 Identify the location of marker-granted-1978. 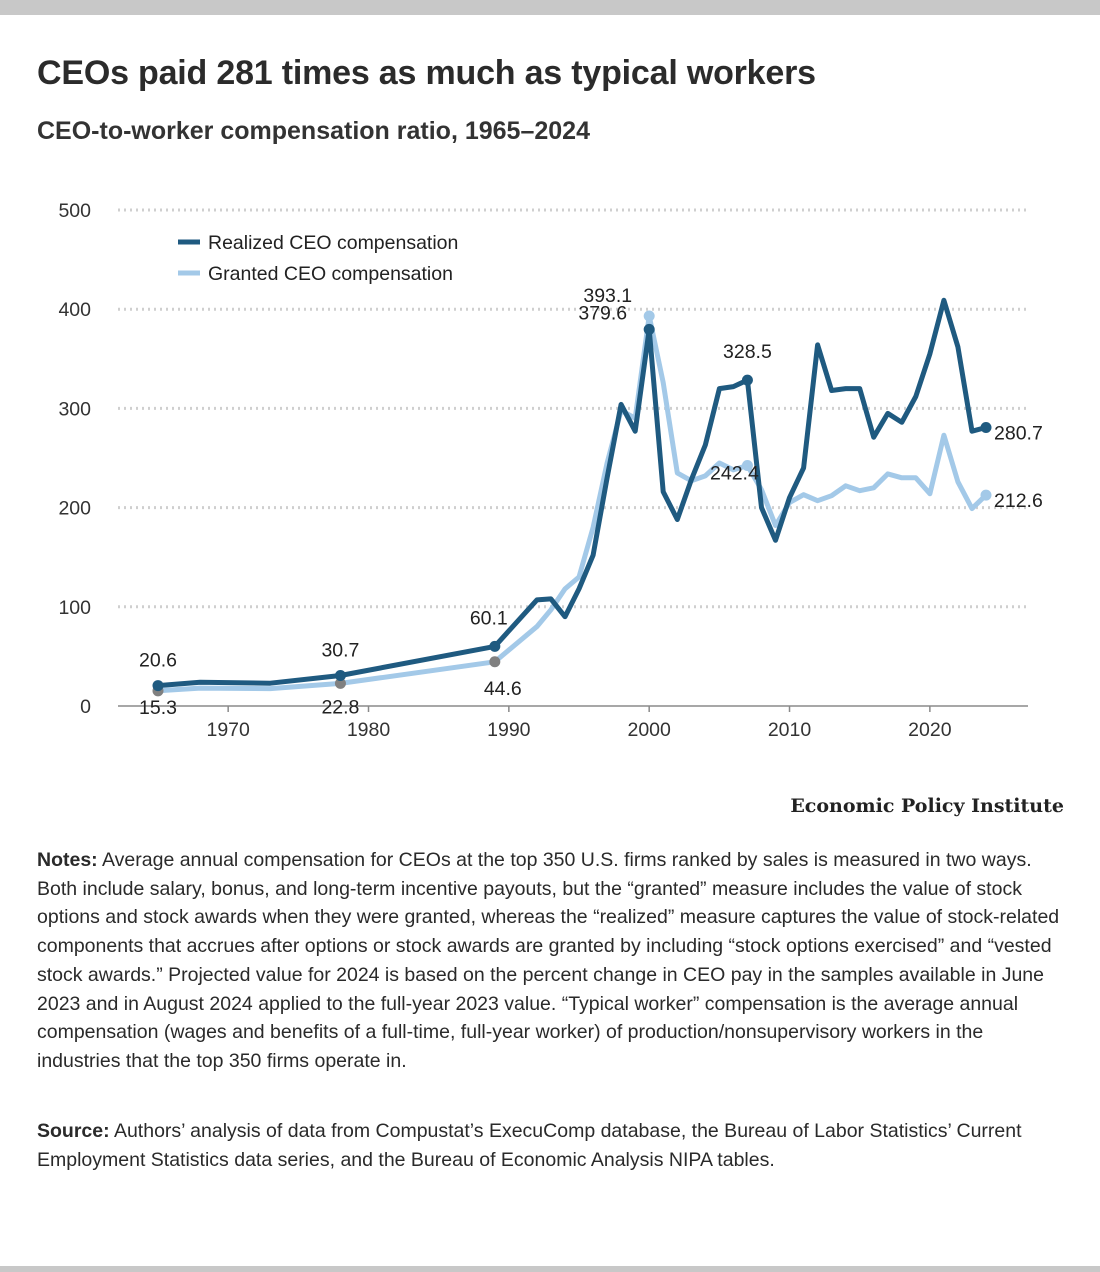
(340, 683).